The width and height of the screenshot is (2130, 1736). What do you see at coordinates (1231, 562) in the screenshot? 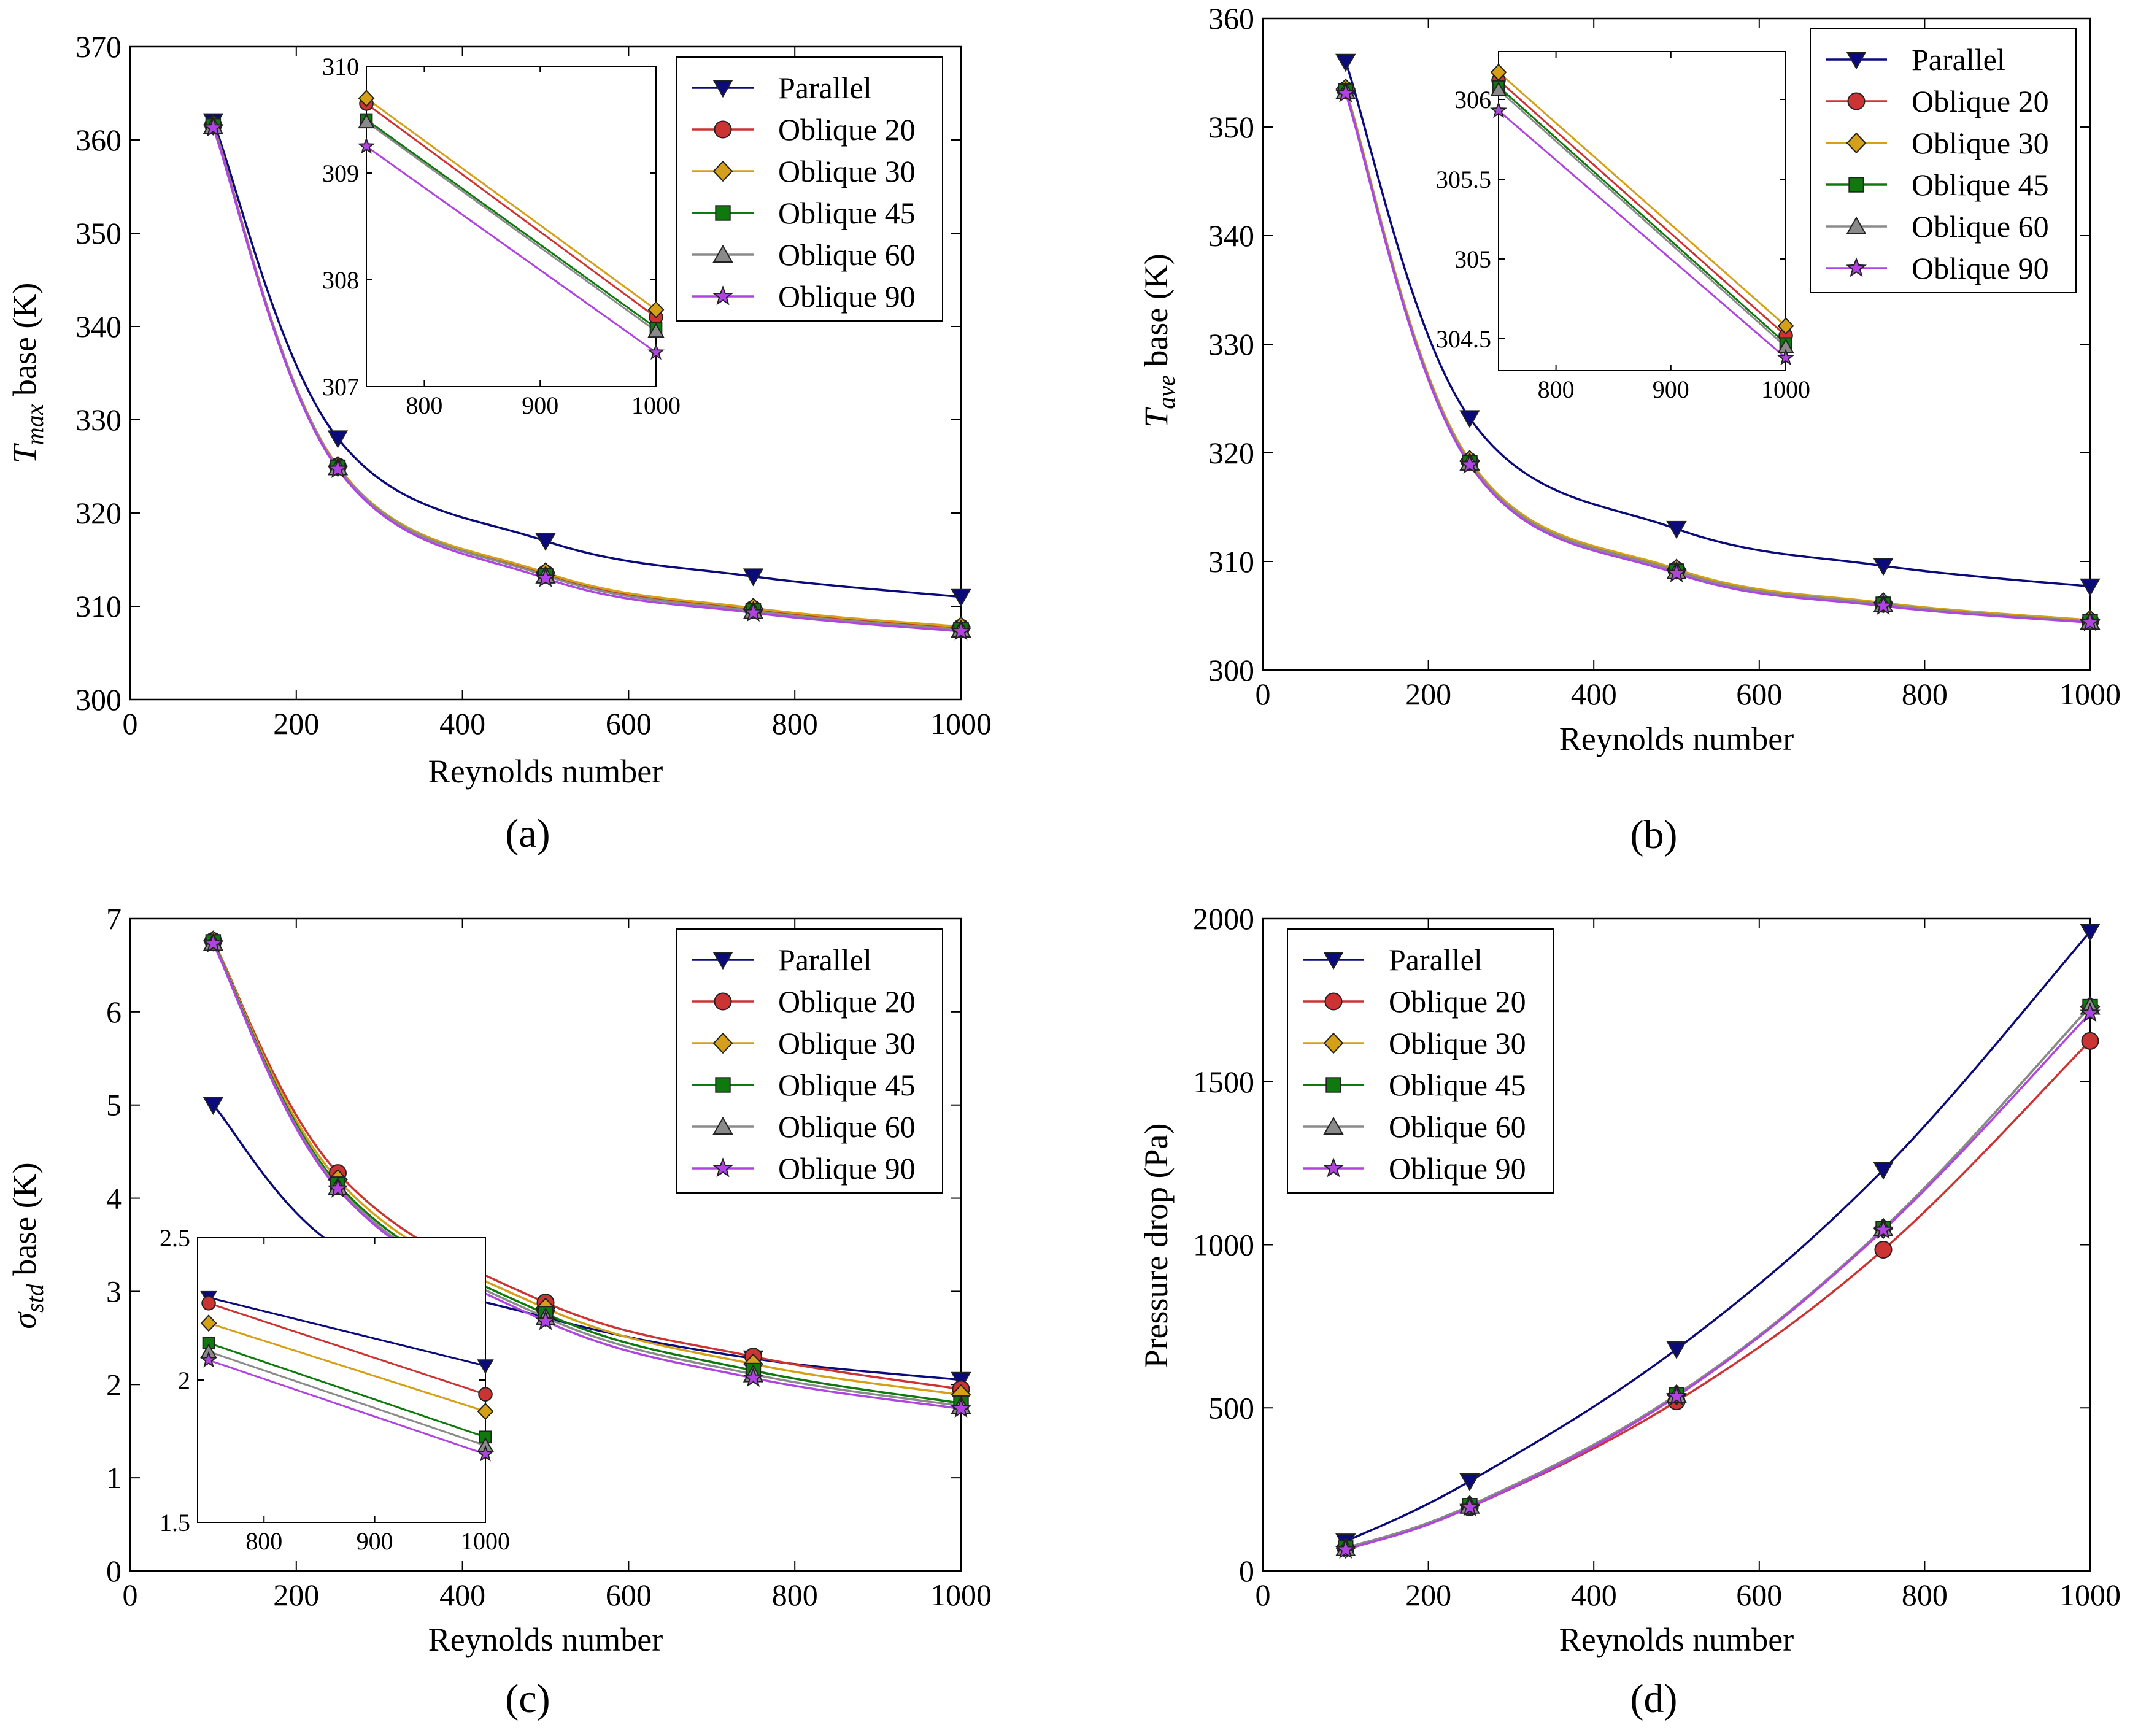
I see `chart-b-ytick-label: 310` at bounding box center [1231, 562].